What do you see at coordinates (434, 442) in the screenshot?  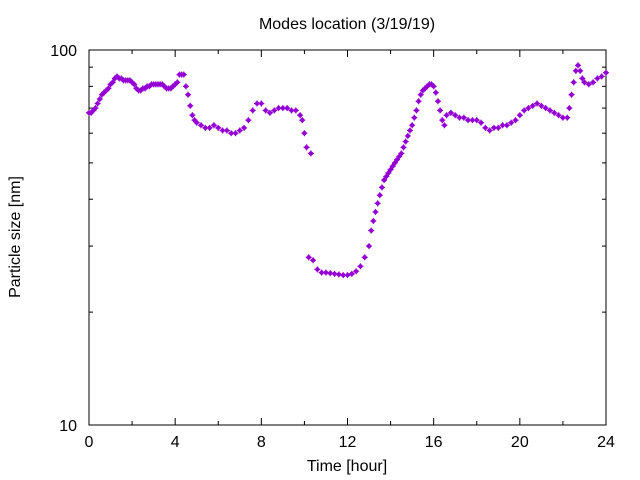 I see `x-tick-label: 16` at bounding box center [434, 442].